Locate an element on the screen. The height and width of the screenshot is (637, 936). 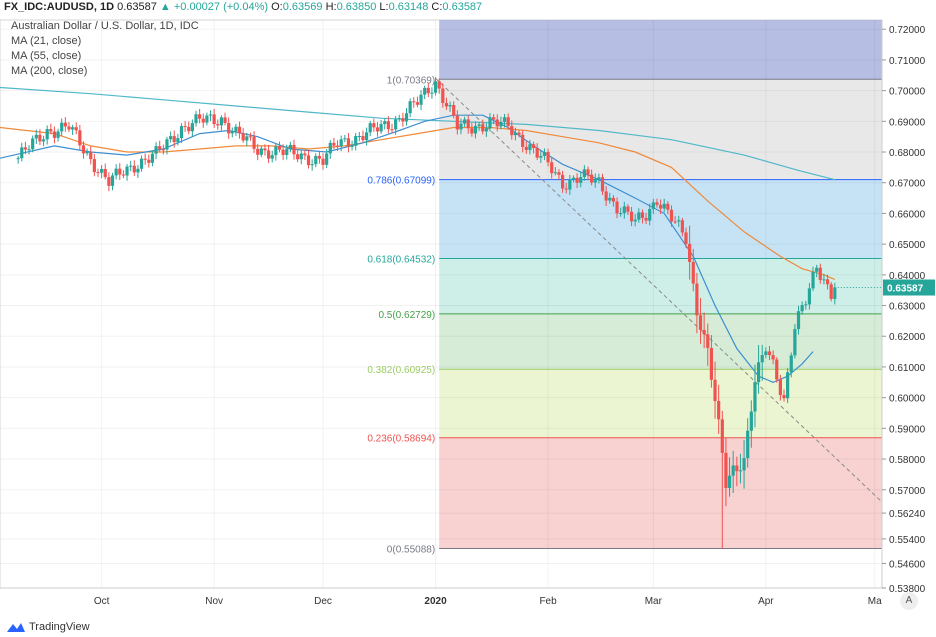
fib-level-label: 0.618(0.64532) is located at coordinates (401, 259).